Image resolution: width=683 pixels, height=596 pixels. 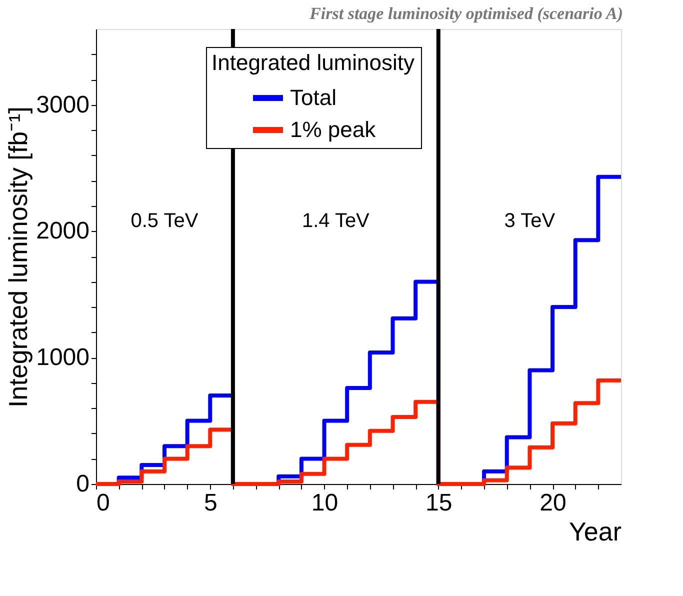 I want to click on x-tick-label: 0, so click(x=103, y=503).